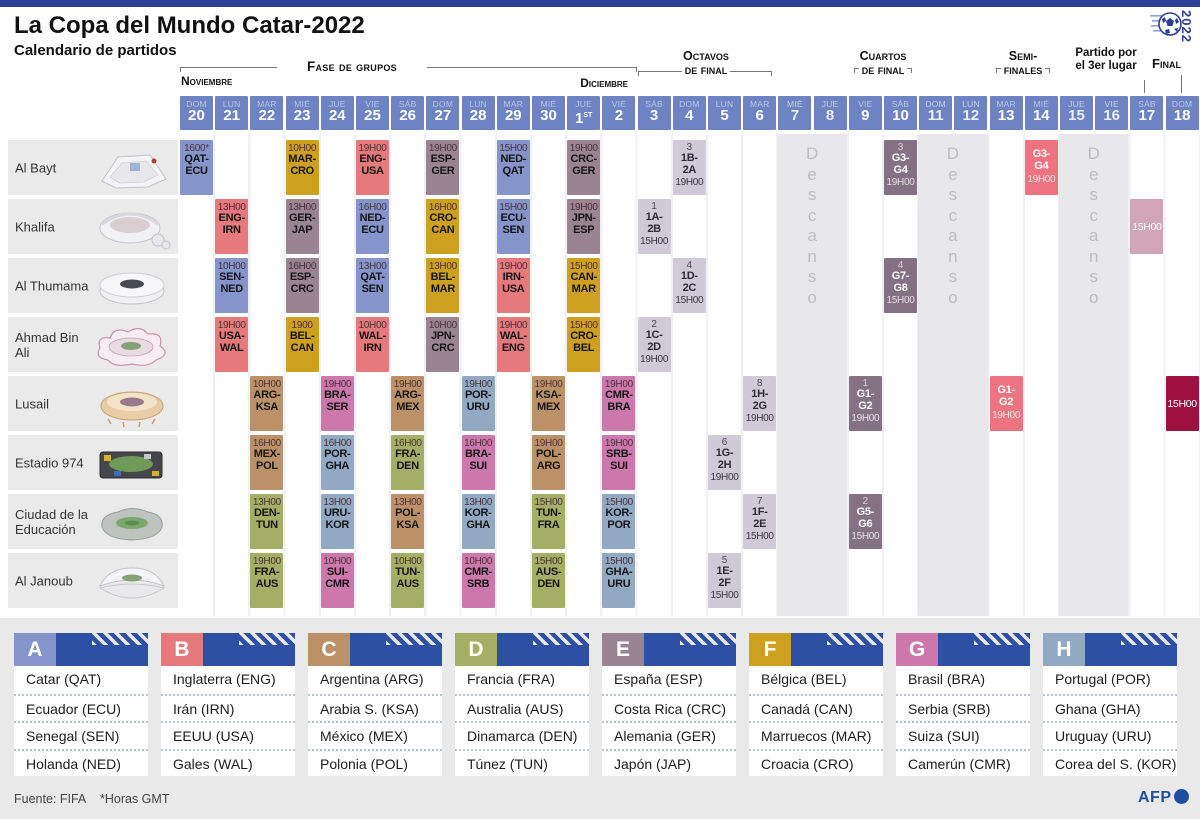 This screenshot has width=1200, height=819. Describe the element at coordinates (1041, 115) in the screenshot. I see `day-number-label: 14` at that location.